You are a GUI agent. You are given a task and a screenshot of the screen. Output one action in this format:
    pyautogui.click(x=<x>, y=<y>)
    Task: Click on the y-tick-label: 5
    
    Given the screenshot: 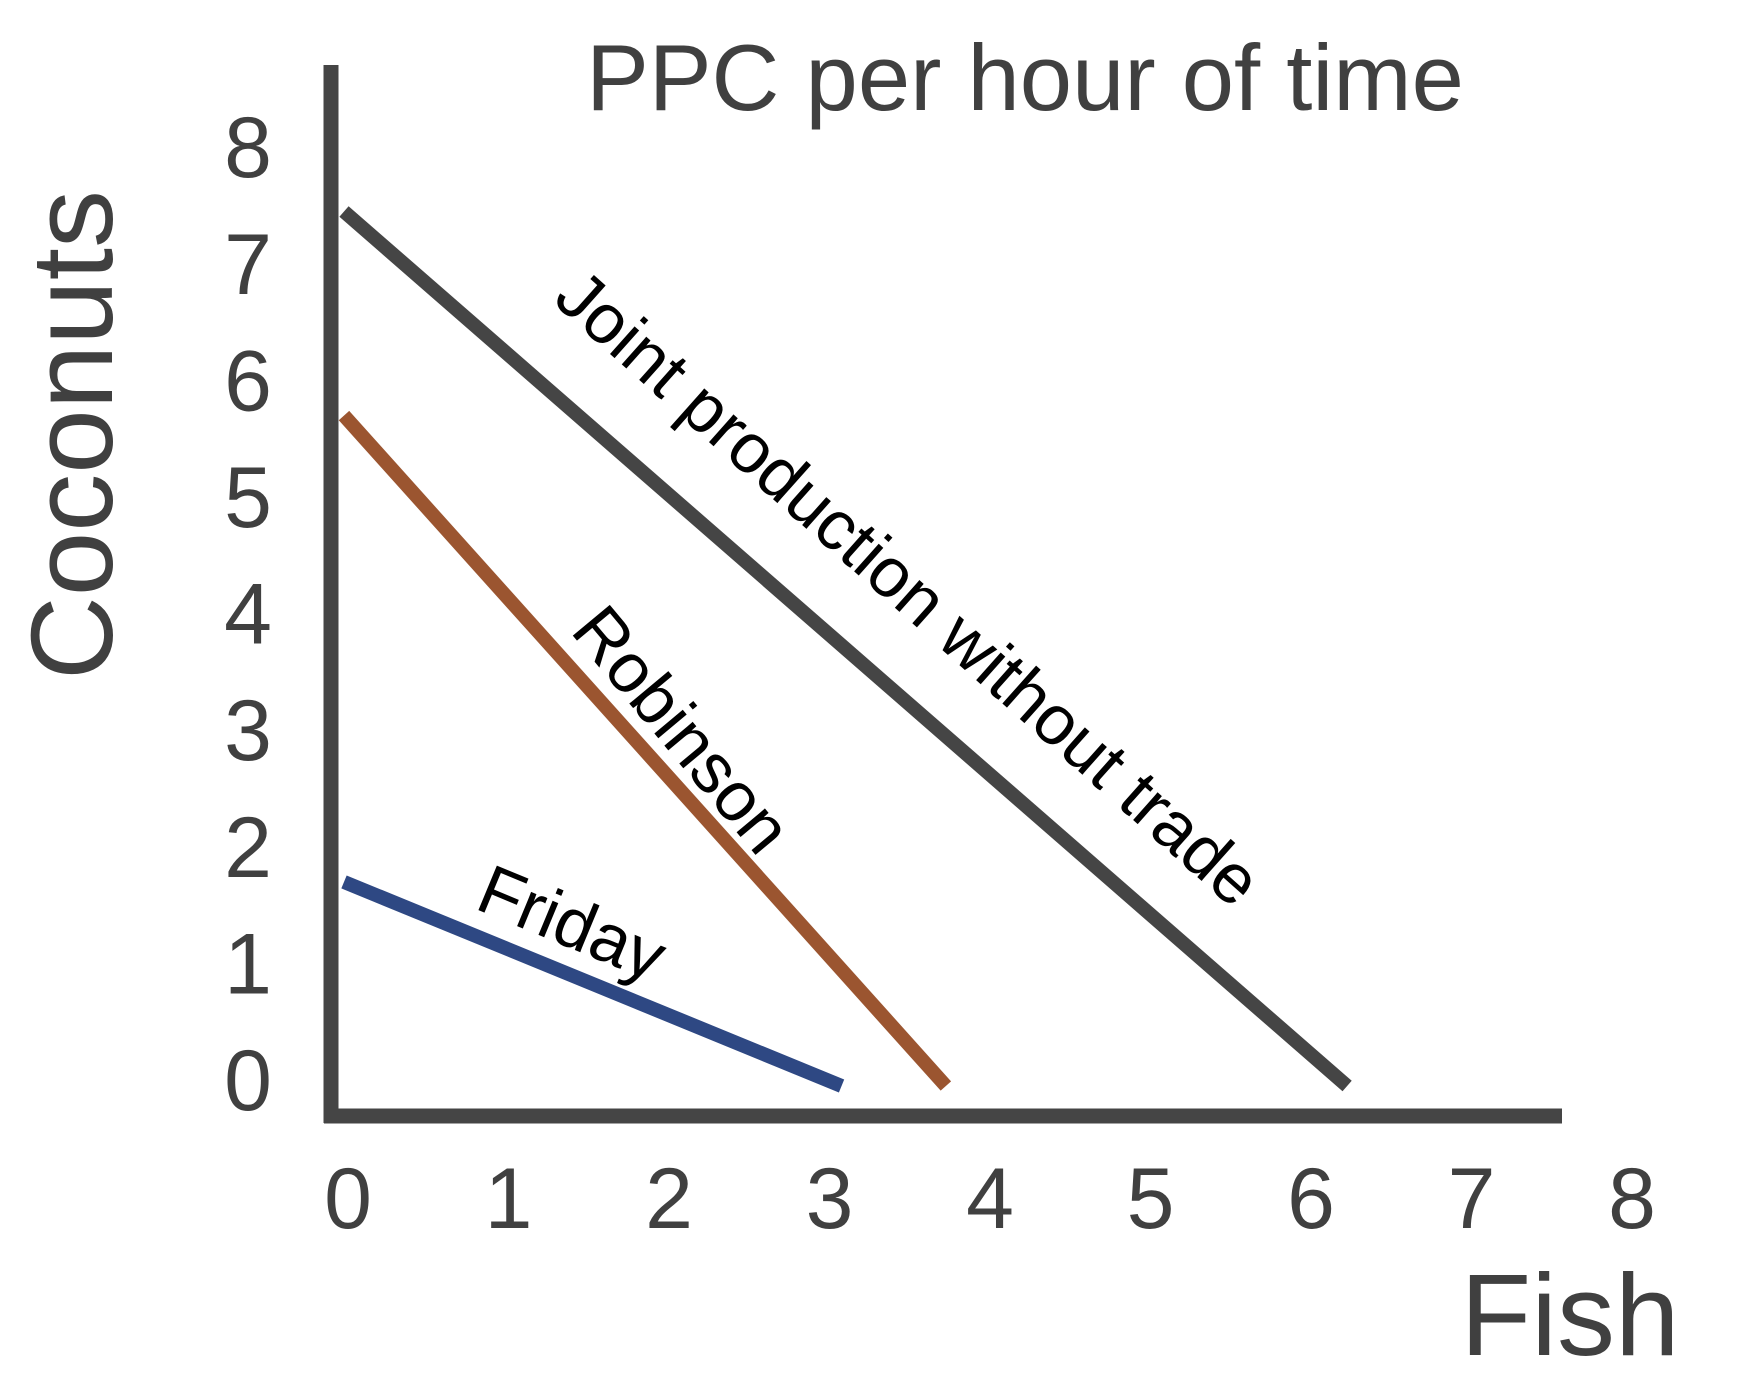 What is the action you would take?
    pyautogui.click(x=248, y=498)
    